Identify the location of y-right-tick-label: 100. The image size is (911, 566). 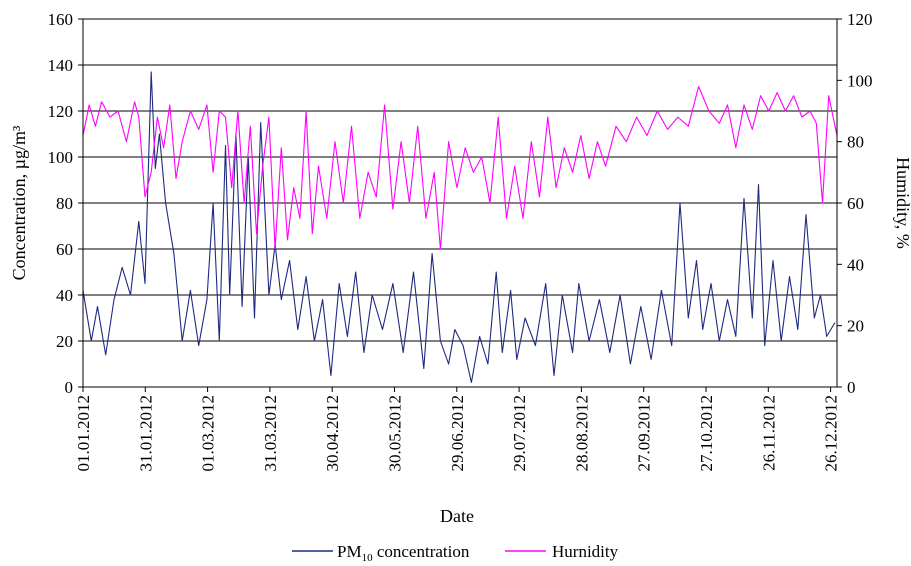
(860, 80).